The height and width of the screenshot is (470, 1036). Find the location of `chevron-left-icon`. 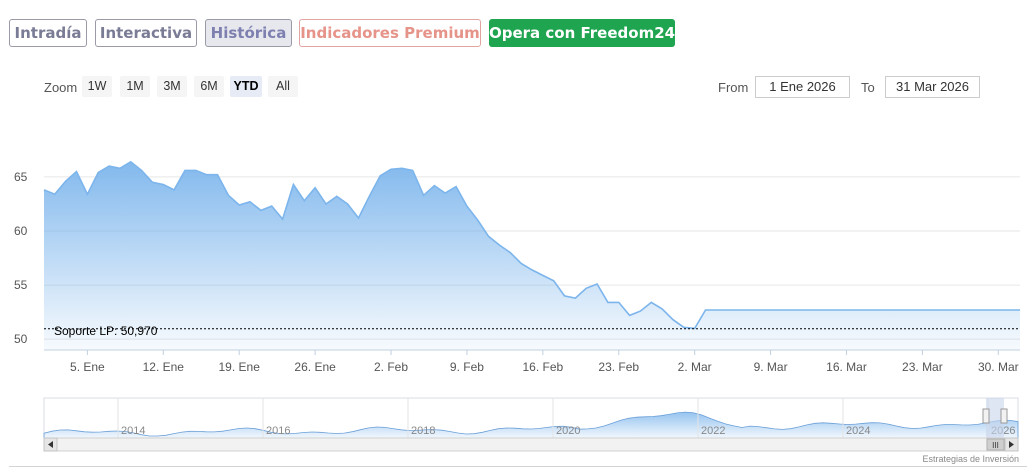

chevron-left-icon is located at coordinates (50, 444).